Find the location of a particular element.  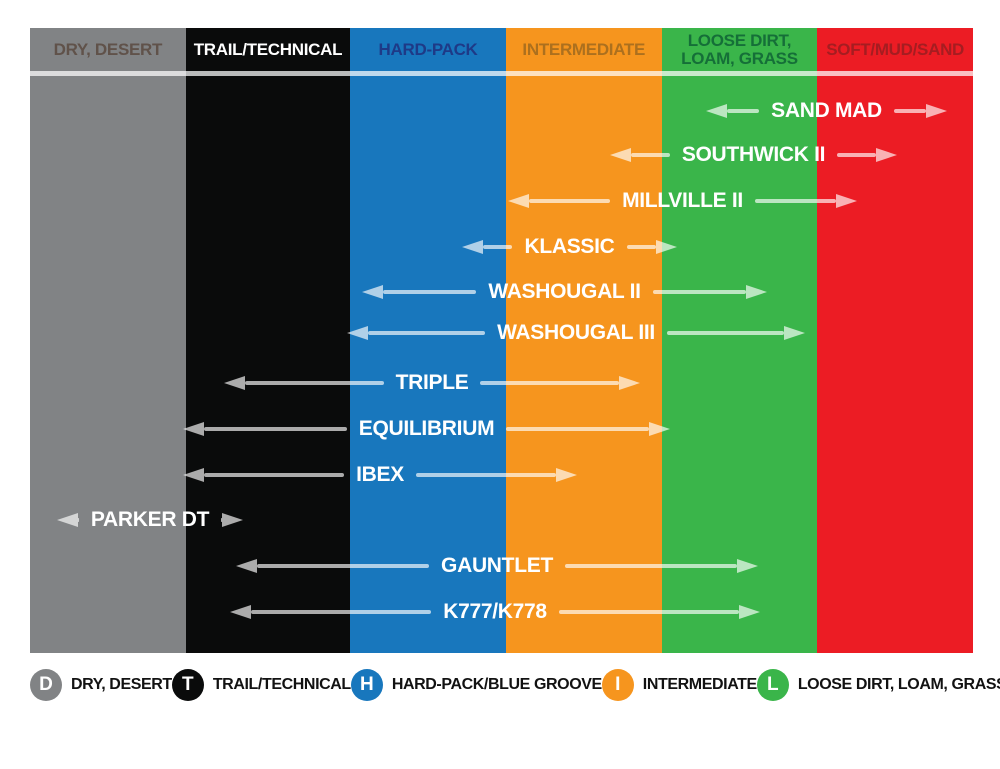

legend-item-label: HARD-PACK/BLUE GROOVE is located at coordinates (496, 684).